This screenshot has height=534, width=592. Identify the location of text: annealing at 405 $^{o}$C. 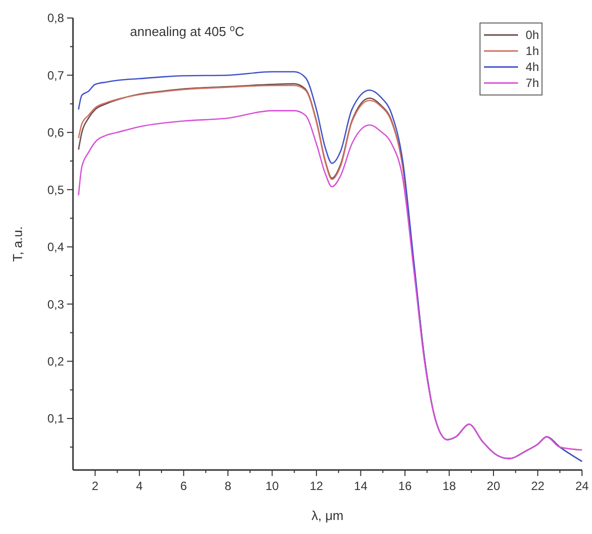
(187, 31).